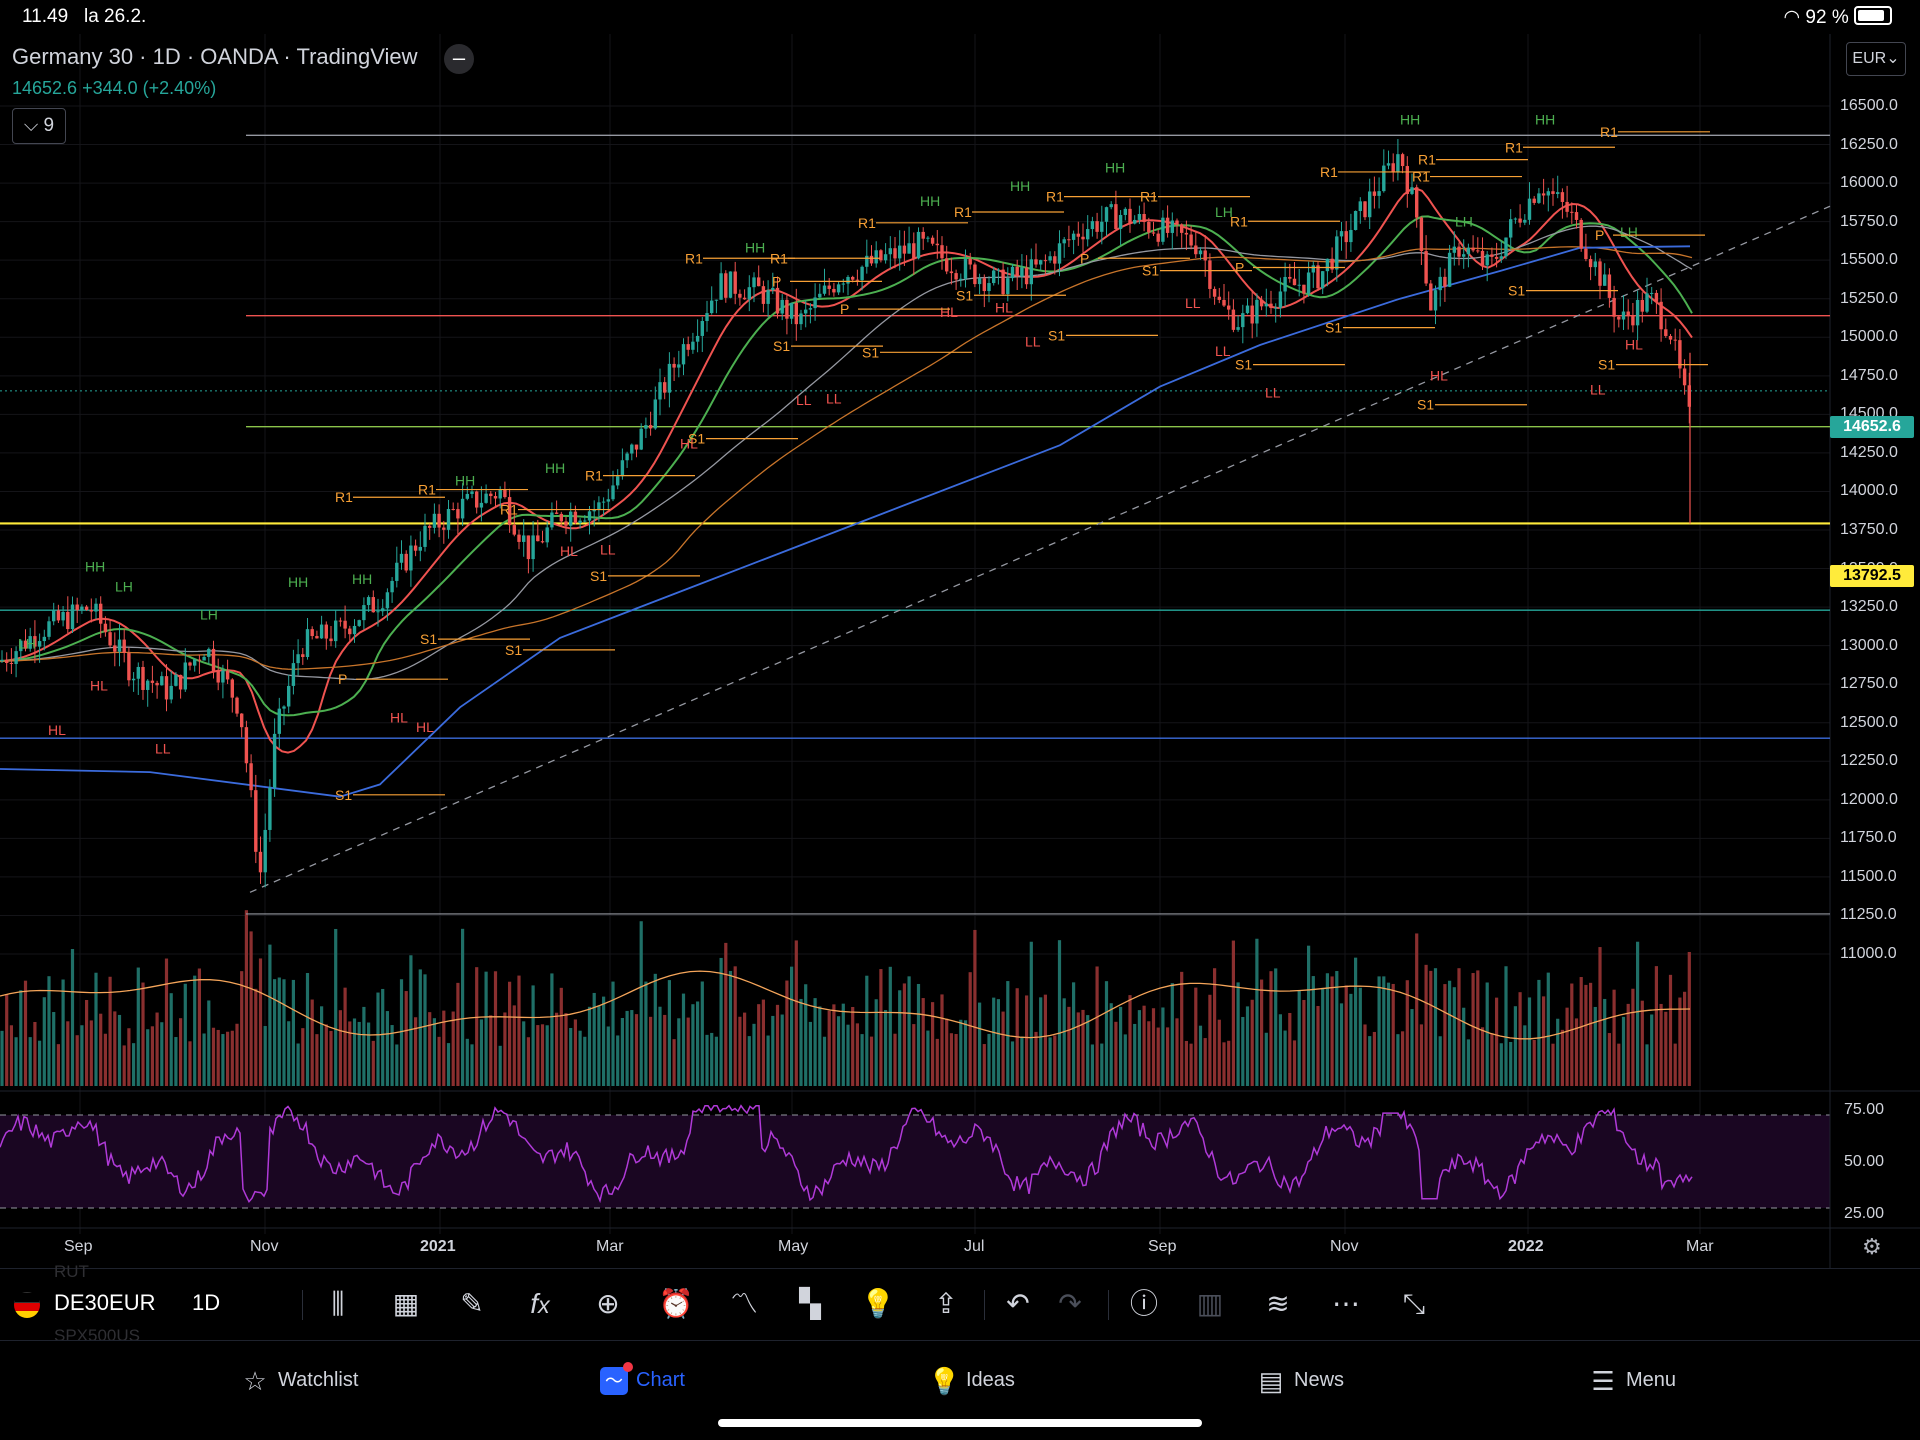 The image size is (1920, 1440). Describe the element at coordinates (1033, 342) in the screenshot. I see `pivot-label: LL` at that location.